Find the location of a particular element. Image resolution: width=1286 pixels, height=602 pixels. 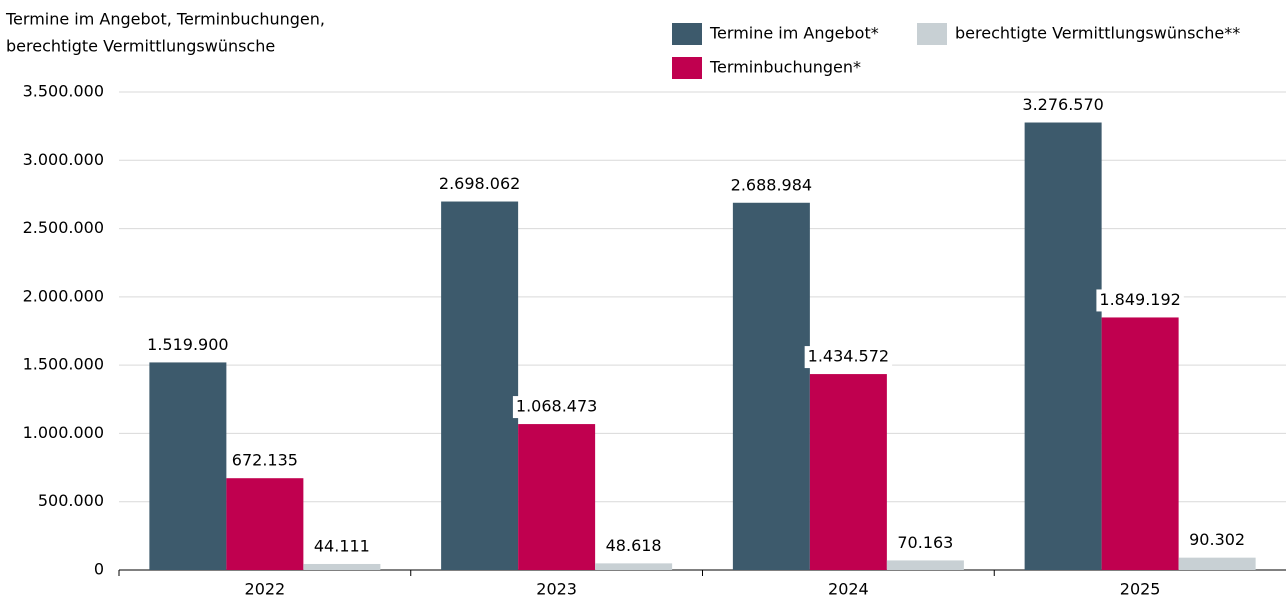

value-label: 1.519.900 is located at coordinates (187, 344).